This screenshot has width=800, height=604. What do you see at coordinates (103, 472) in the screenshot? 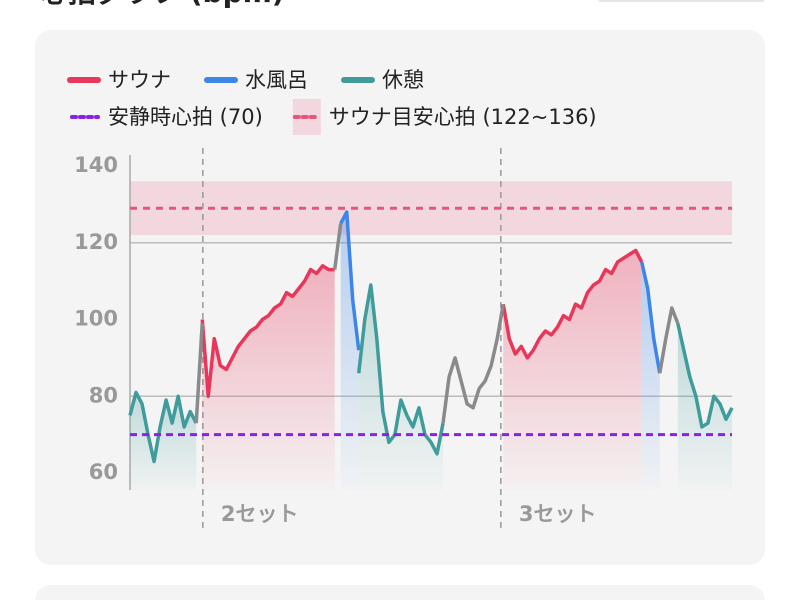
I see `y-tick-label: 60` at bounding box center [103, 472].